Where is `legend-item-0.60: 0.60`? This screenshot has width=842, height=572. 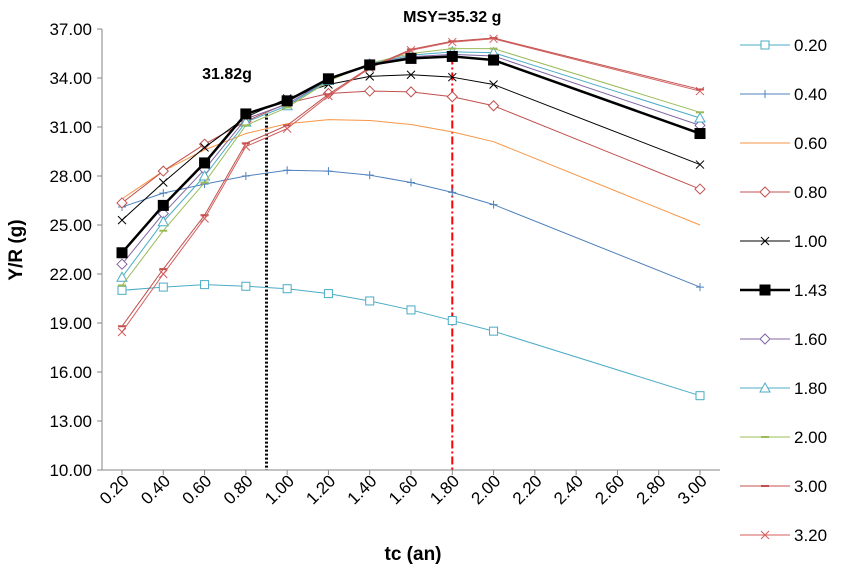 legend-item-0.60: 0.60 is located at coordinates (783, 143).